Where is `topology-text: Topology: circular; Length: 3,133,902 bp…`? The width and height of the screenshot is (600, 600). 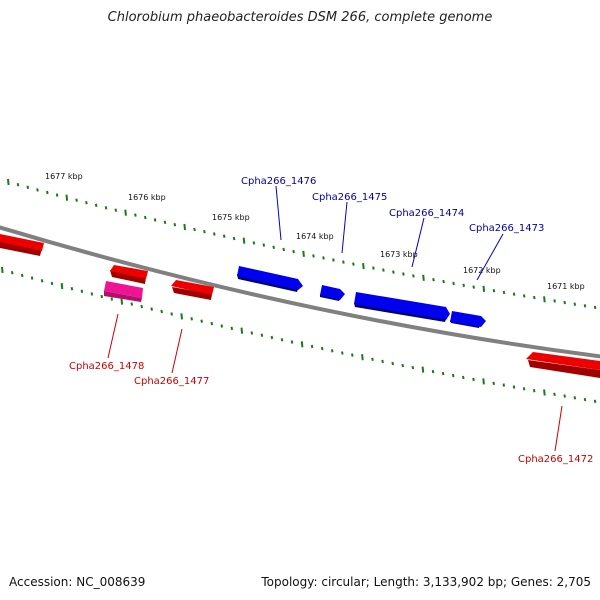 topology-text: Topology: circular; Length: 3,133,902 bp… is located at coordinates (426, 582).